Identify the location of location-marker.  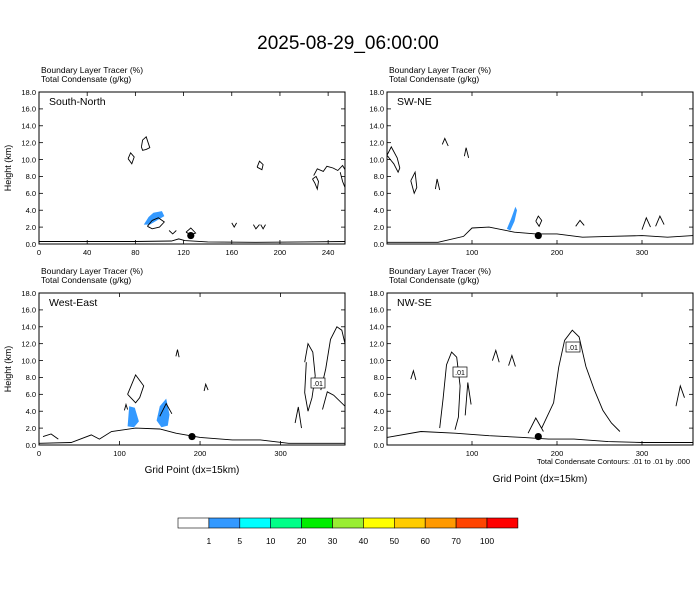
(192, 436).